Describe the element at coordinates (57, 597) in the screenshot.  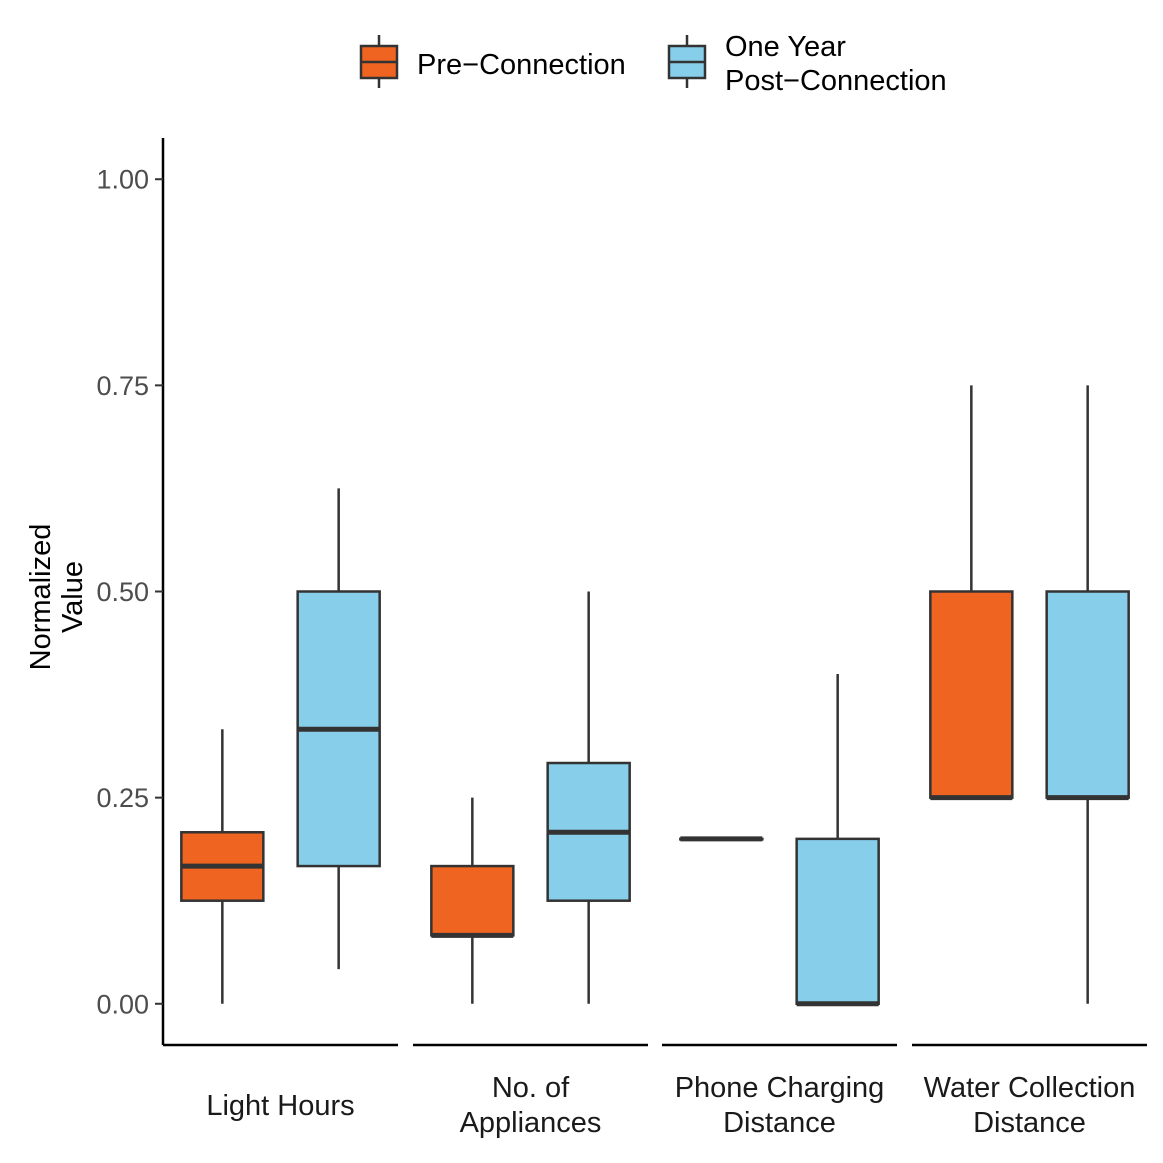
I see `y-axis-title: NormalizedValue` at that location.